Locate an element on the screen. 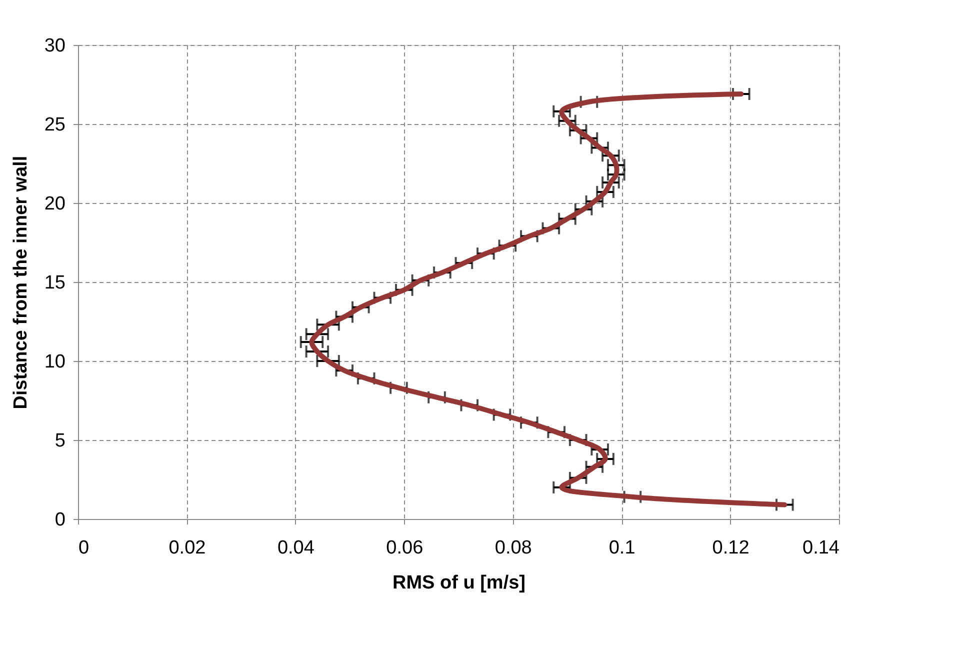 The width and height of the screenshot is (959, 656). y-axis-title: Distance from the inner wall is located at coordinates (21, 283).